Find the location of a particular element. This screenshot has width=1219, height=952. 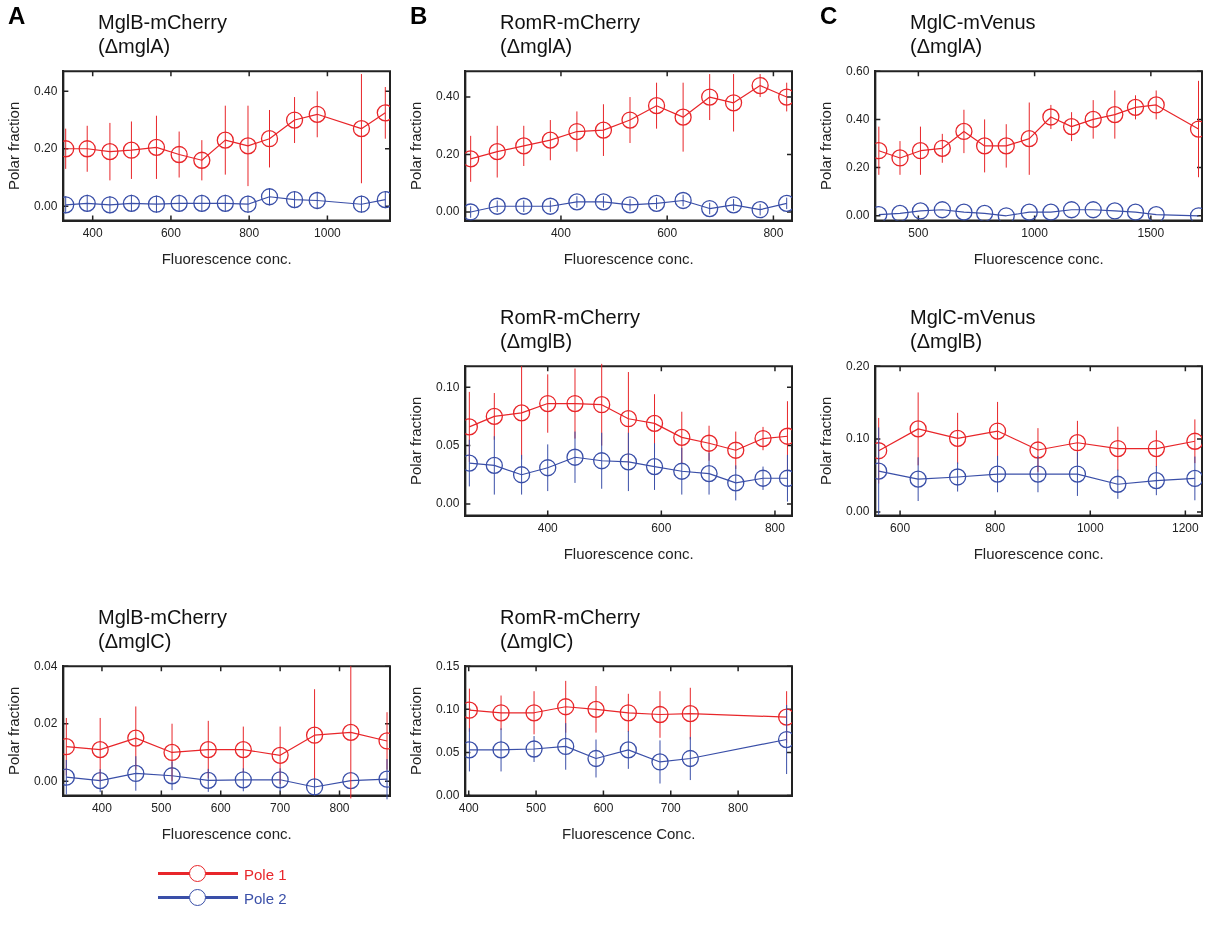

x-axis-title: Fluorescence Conc. is located at coordinates (628, 834).